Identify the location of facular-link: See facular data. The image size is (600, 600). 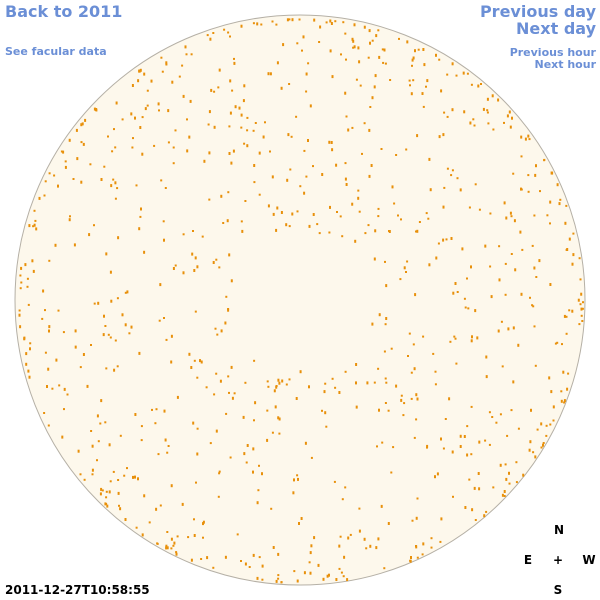
(56, 51).